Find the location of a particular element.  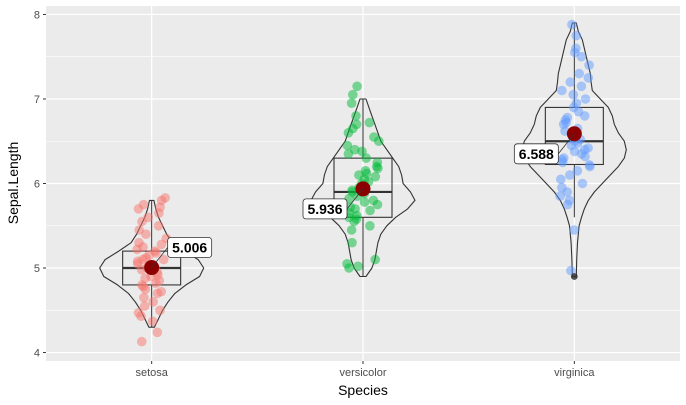

mean-leader-versicolor is located at coordinates (355, 199).